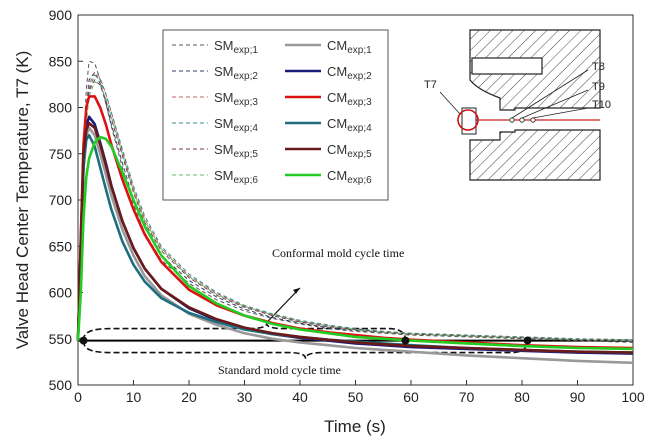  I want to click on annotation-standard: Standard mold cycle time, so click(279, 370).